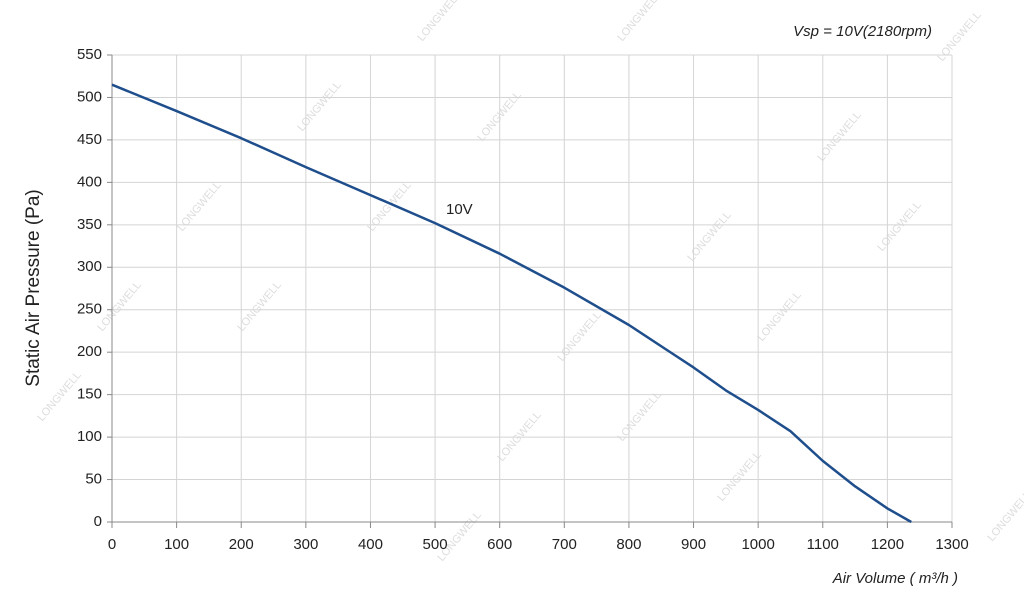 The width and height of the screenshot is (1024, 614). I want to click on x-tick-label: 1200, so click(887, 544).